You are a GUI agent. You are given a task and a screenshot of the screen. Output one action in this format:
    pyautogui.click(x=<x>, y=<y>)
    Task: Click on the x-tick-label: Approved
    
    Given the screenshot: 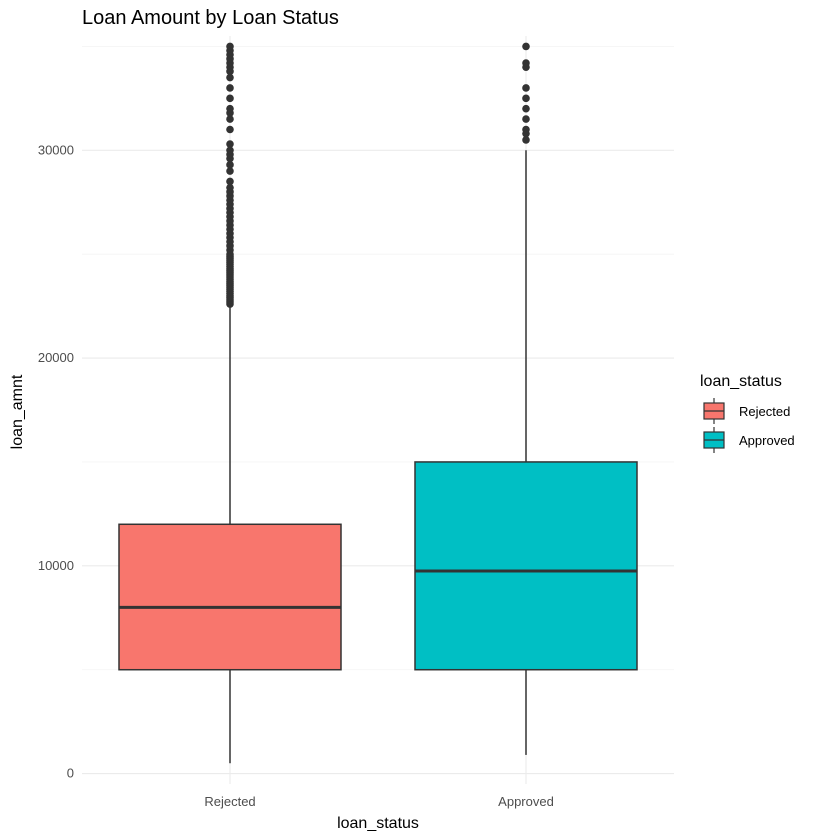 What is the action you would take?
    pyautogui.click(x=526, y=801)
    